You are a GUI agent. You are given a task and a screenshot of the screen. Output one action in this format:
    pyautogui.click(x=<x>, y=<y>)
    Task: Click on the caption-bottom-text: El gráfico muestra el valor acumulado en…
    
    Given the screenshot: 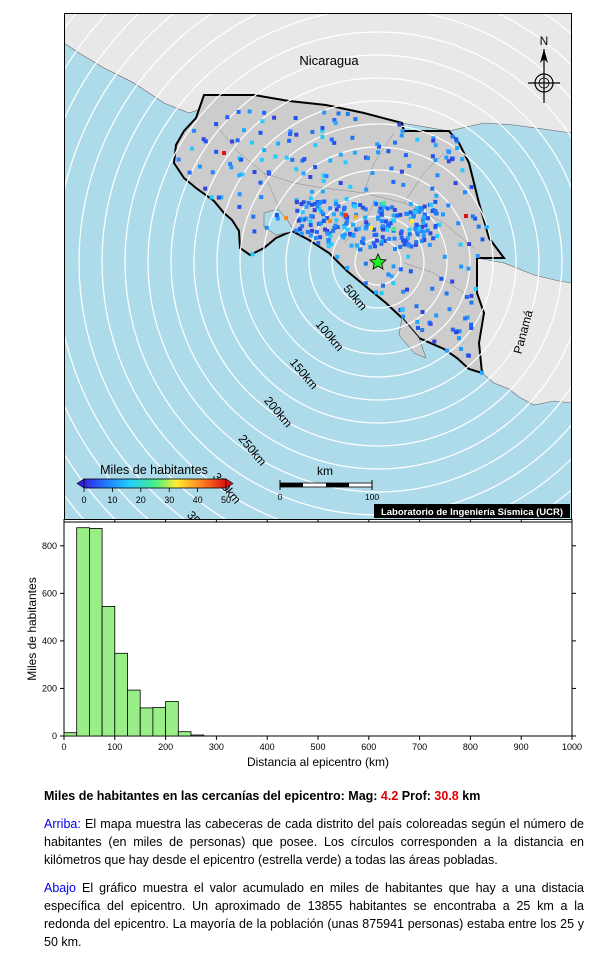 What is the action you would take?
    pyautogui.click(x=314, y=915)
    